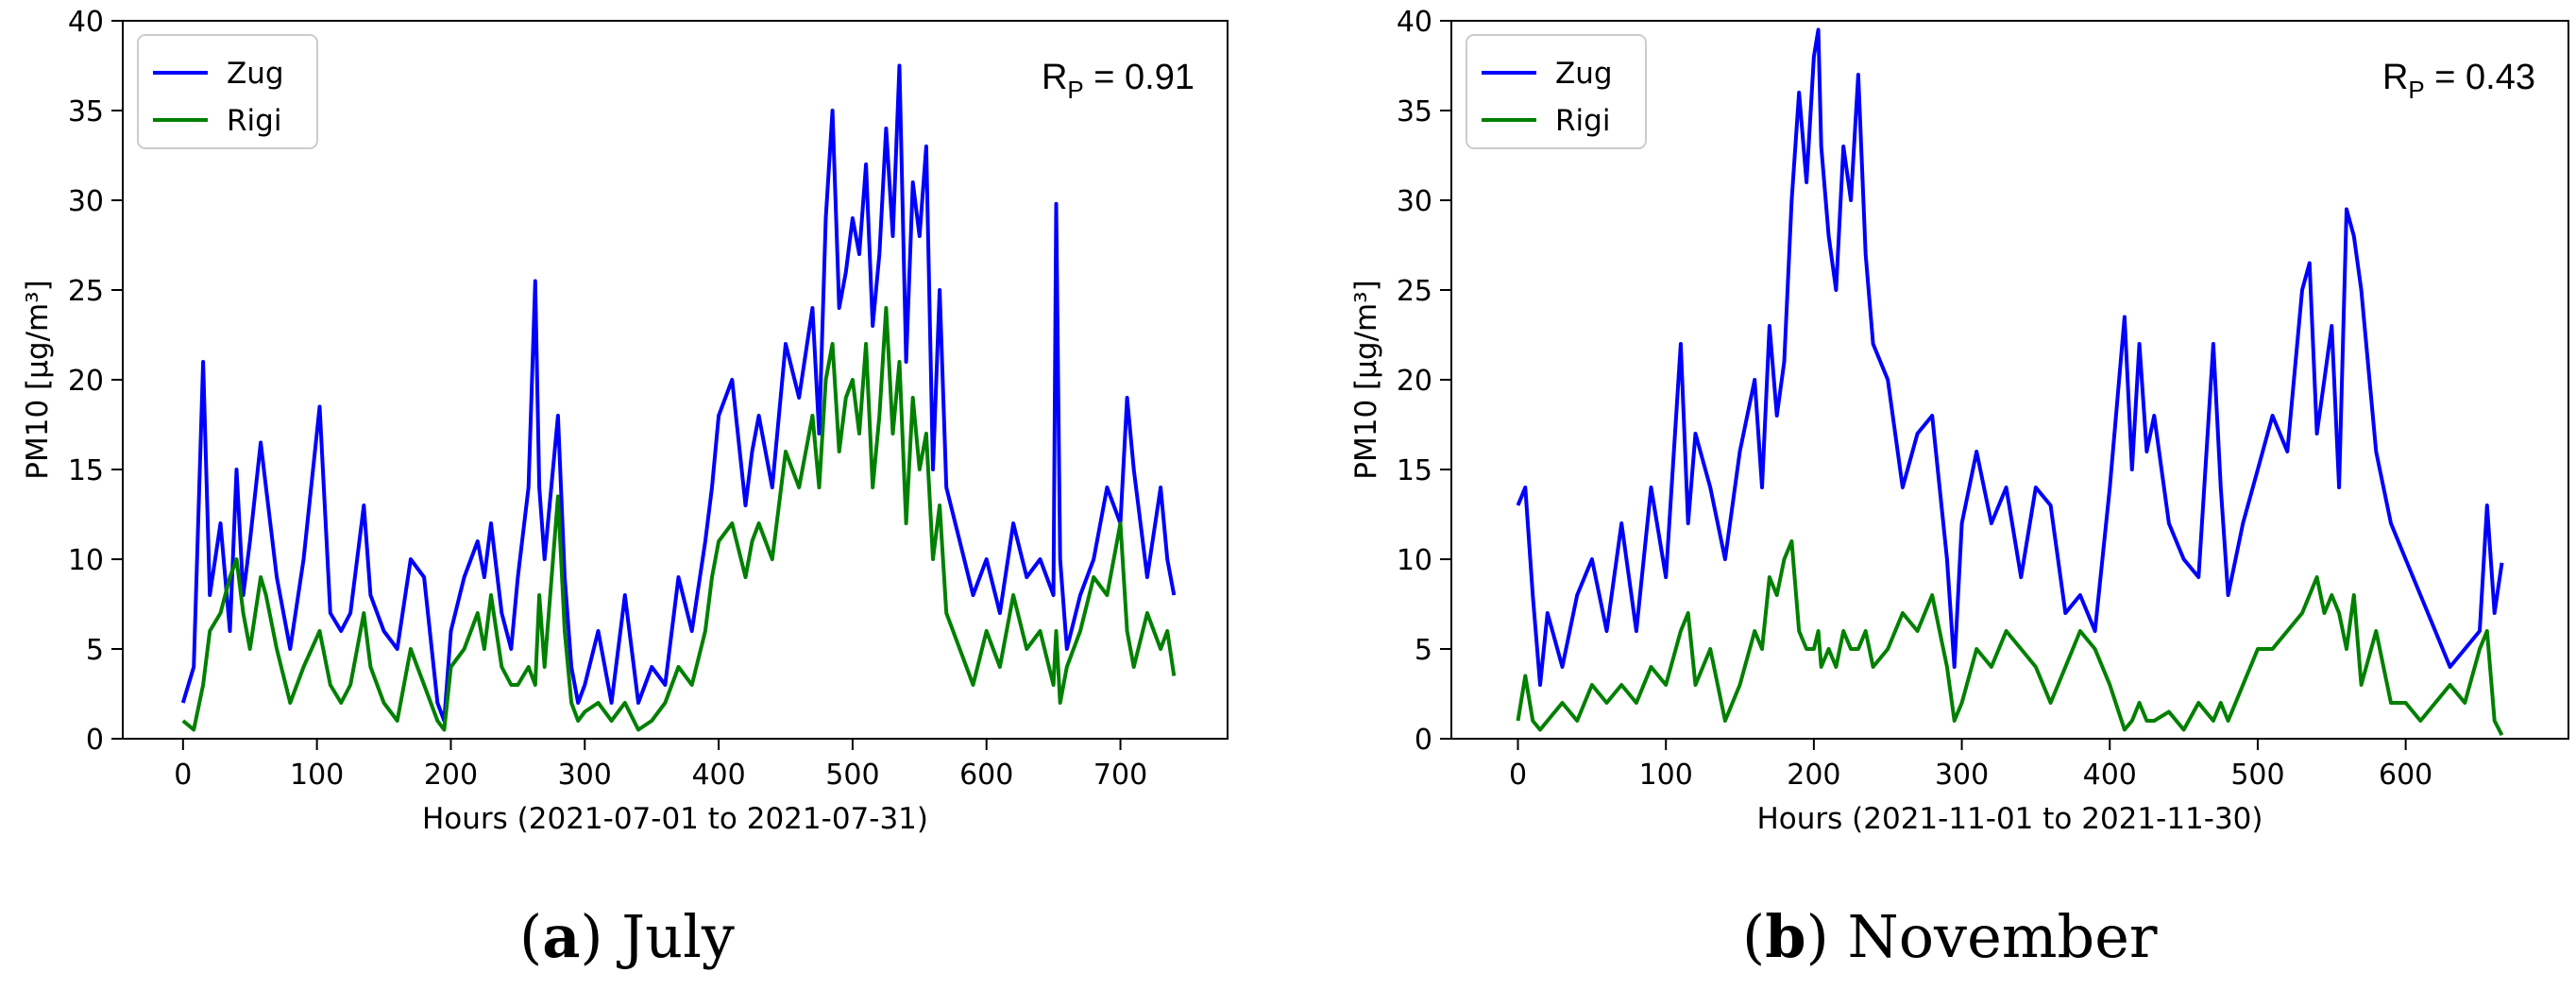 This screenshot has height=990, width=2576. What do you see at coordinates (1118, 81) in the screenshot?
I see `correlation-annotation: RP = 0.91` at bounding box center [1118, 81].